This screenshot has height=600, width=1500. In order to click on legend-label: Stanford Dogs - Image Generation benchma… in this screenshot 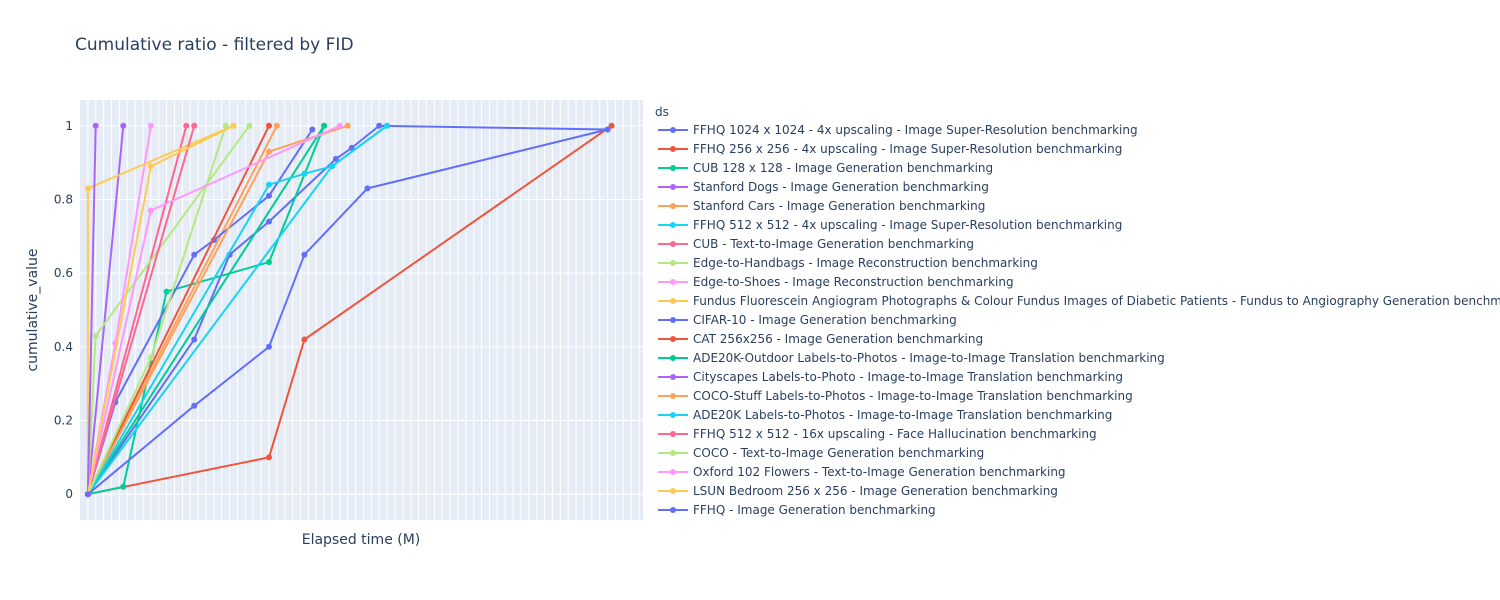, I will do `click(841, 187)`.